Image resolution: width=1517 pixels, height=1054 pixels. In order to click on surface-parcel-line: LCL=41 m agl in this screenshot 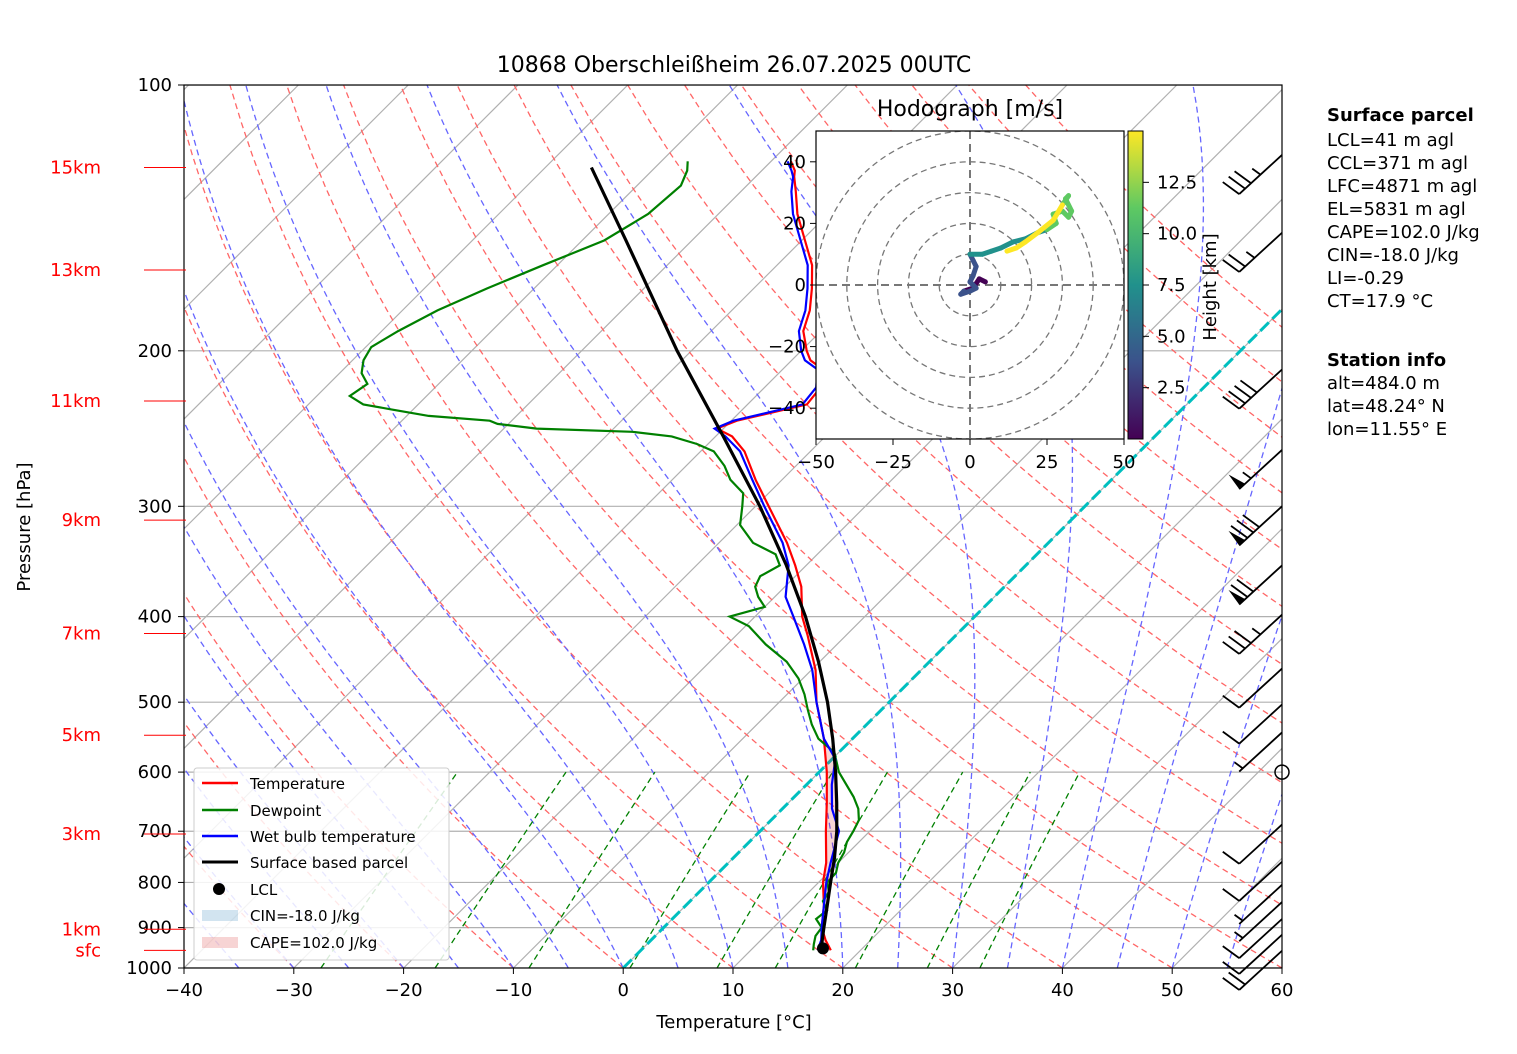, I will do `click(1390, 140)`.